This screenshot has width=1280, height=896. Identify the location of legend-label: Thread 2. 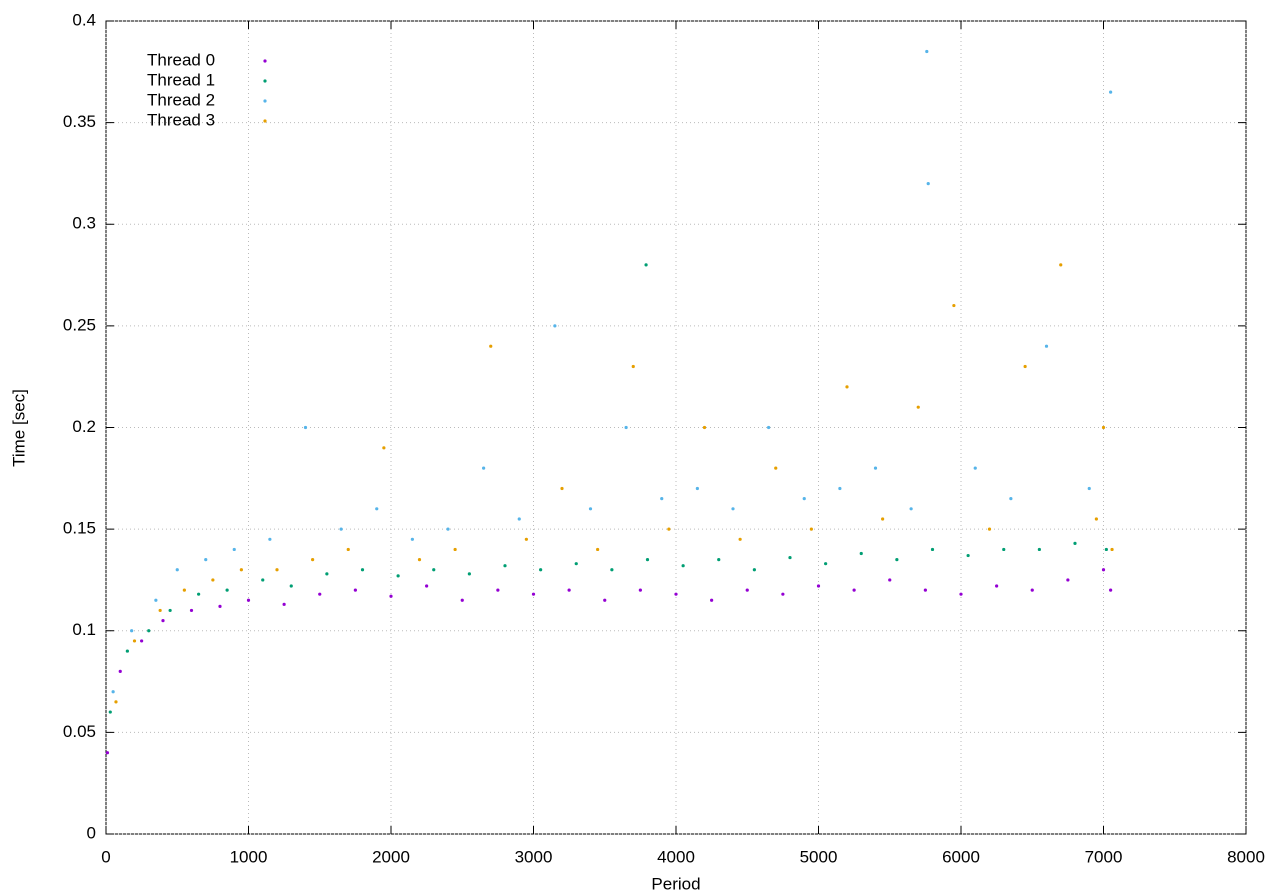
(181, 99).